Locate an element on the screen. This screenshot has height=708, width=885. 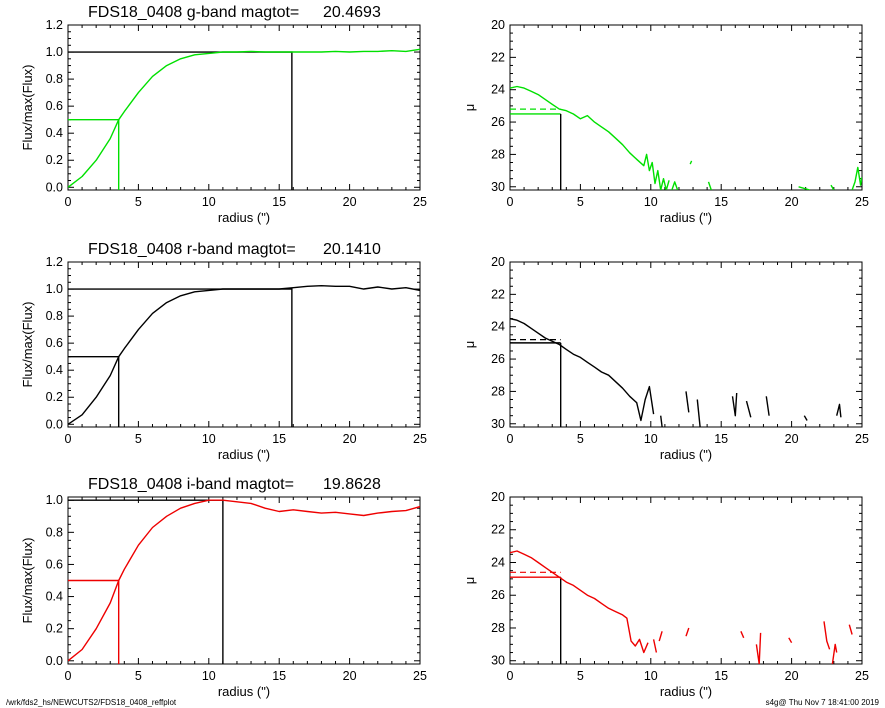
panel-title-label: FDS18_0408 i-band magtot= is located at coordinates (191, 484).